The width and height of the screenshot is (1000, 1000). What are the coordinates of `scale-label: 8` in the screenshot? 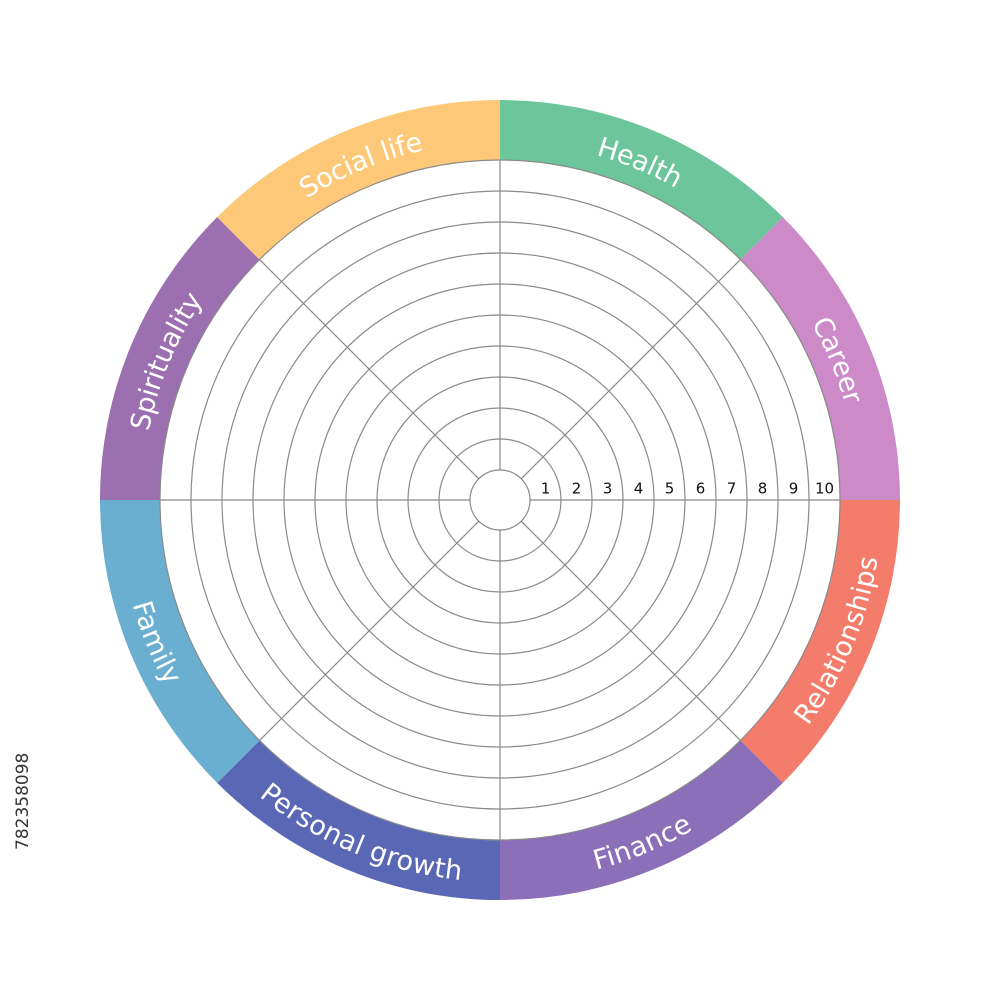 It's located at (763, 489).